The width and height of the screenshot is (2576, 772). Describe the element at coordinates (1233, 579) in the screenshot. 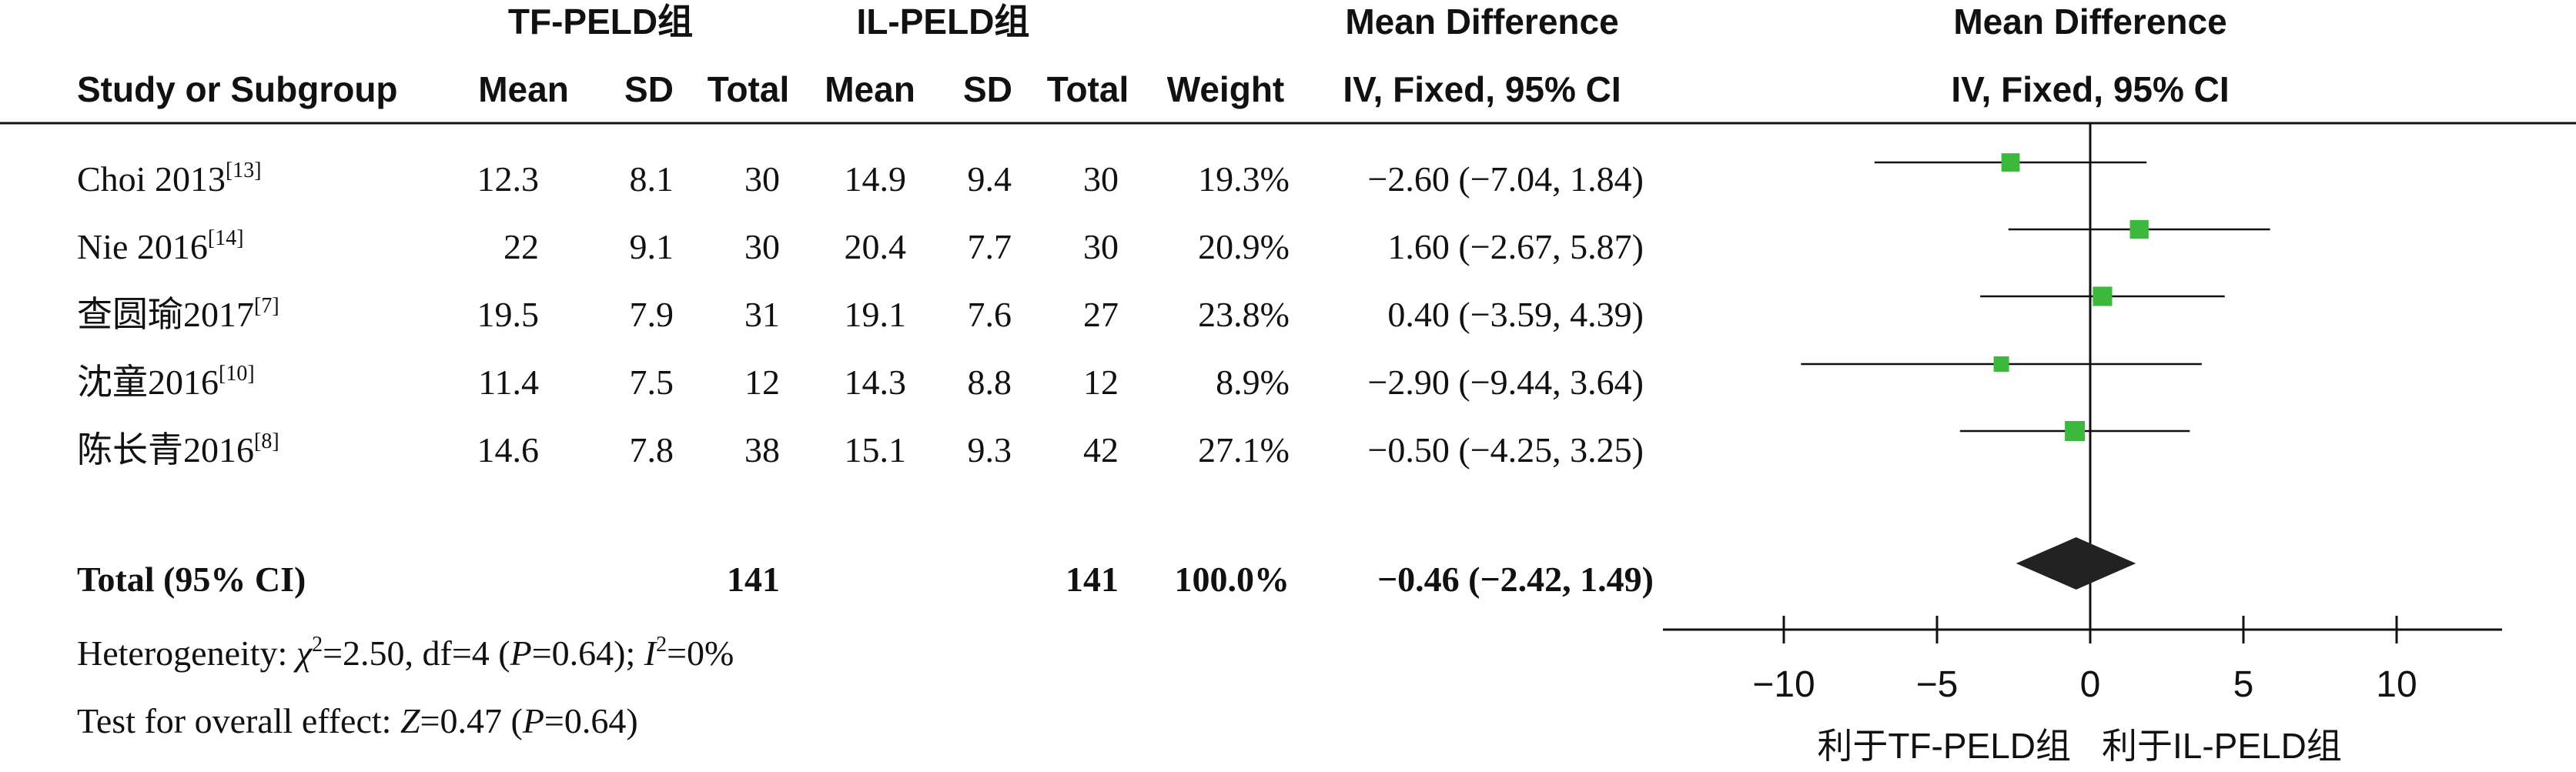

I see `total-weight: 100.0%` at that location.